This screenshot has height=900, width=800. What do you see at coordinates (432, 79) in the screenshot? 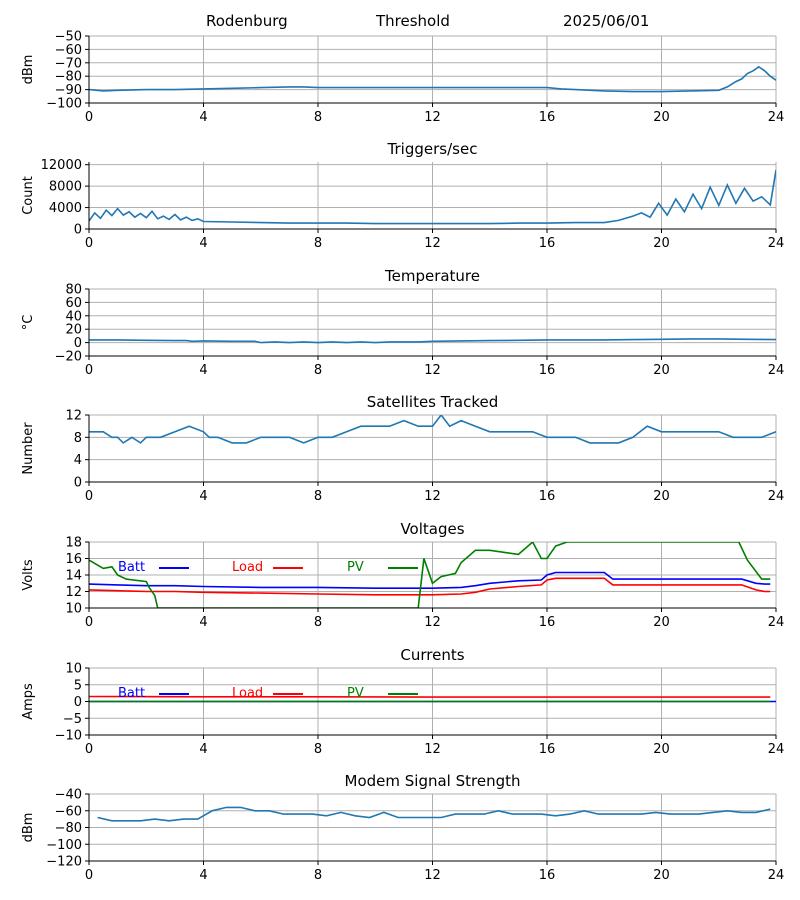
I see `threshold-series-0-line` at bounding box center [432, 79].